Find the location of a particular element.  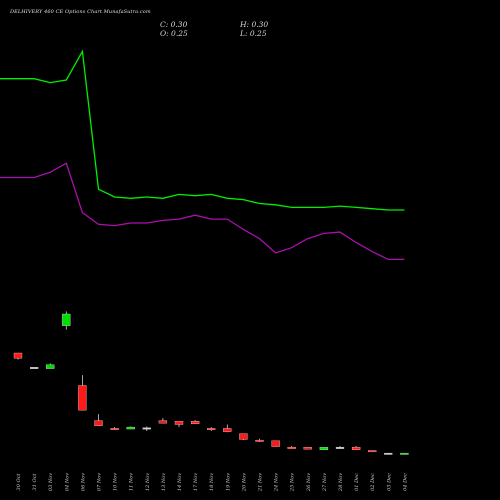

x-tick-label: 02 Dec is located at coordinates (373, 482).